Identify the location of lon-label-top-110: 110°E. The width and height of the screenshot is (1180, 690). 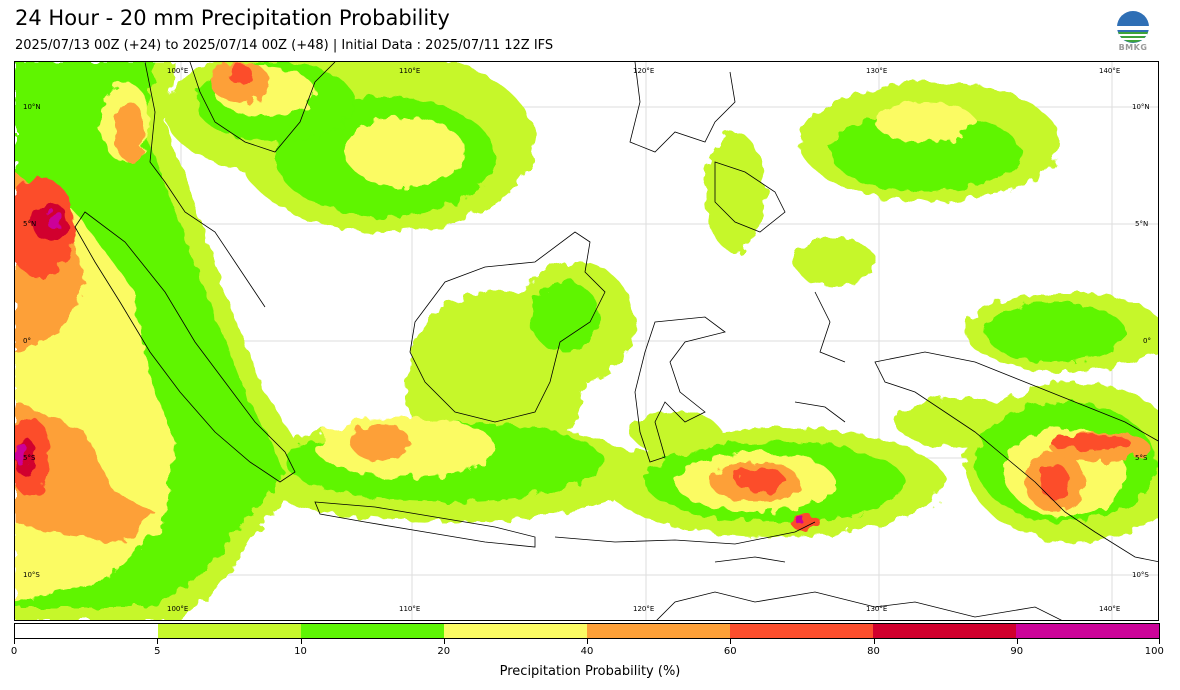
(410, 71).